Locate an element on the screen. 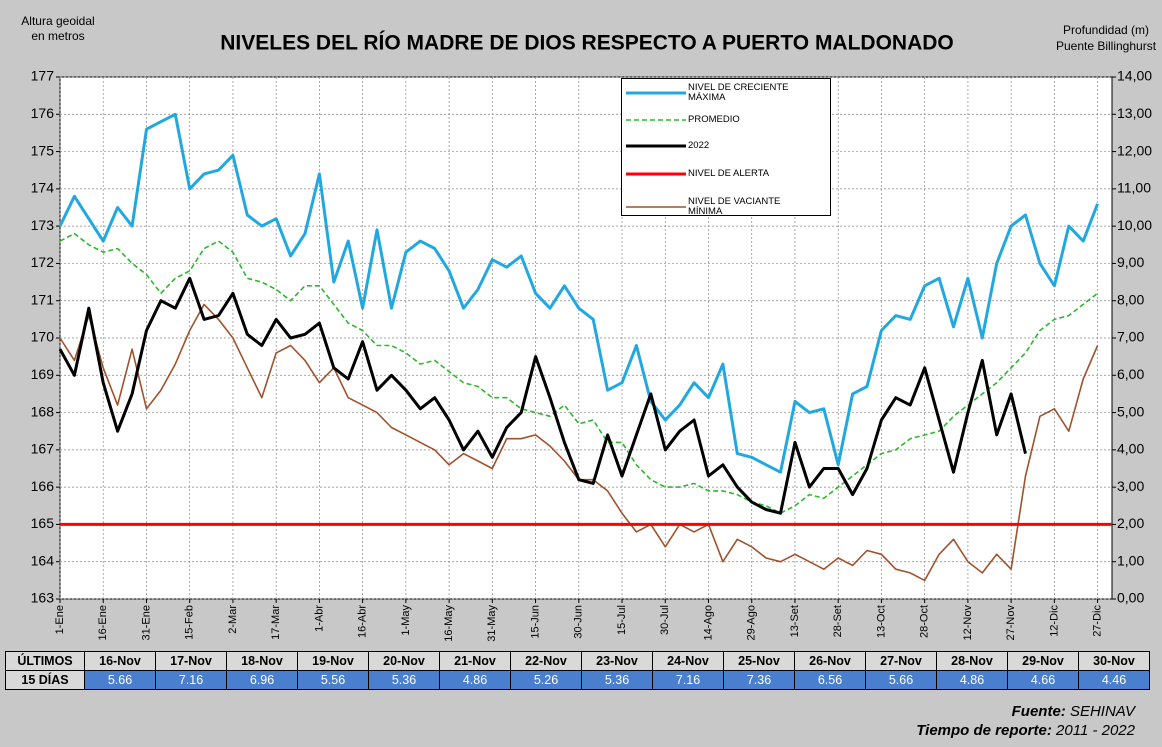  y2-tick-label: 9,00 is located at coordinates (1130, 262).